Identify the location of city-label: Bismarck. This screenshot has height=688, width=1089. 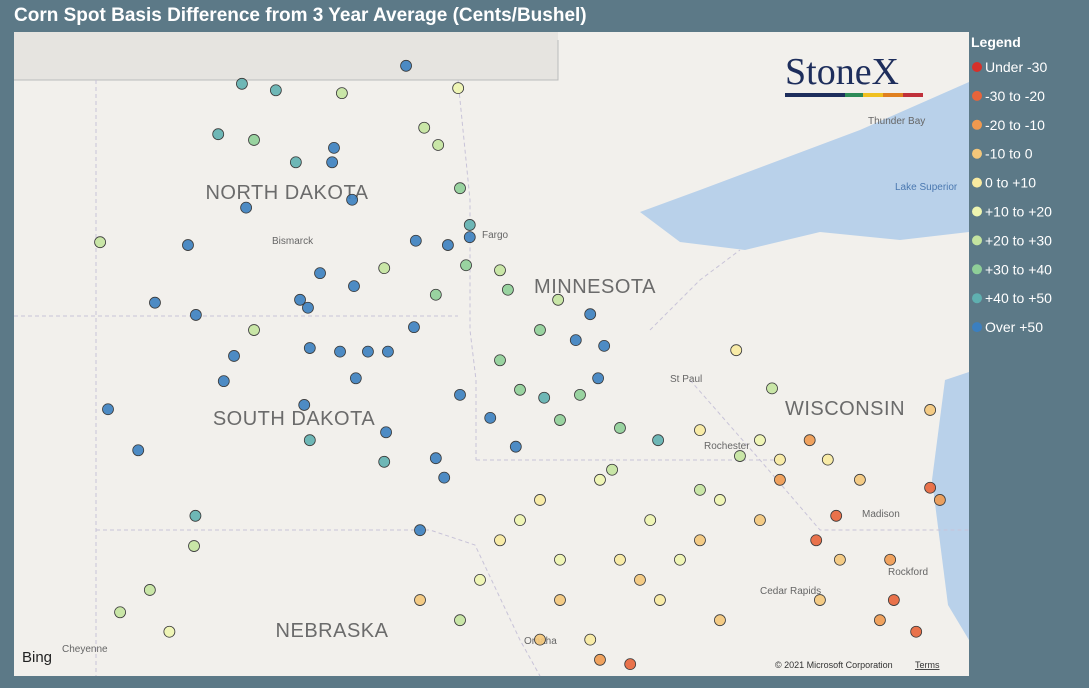
(293, 241).